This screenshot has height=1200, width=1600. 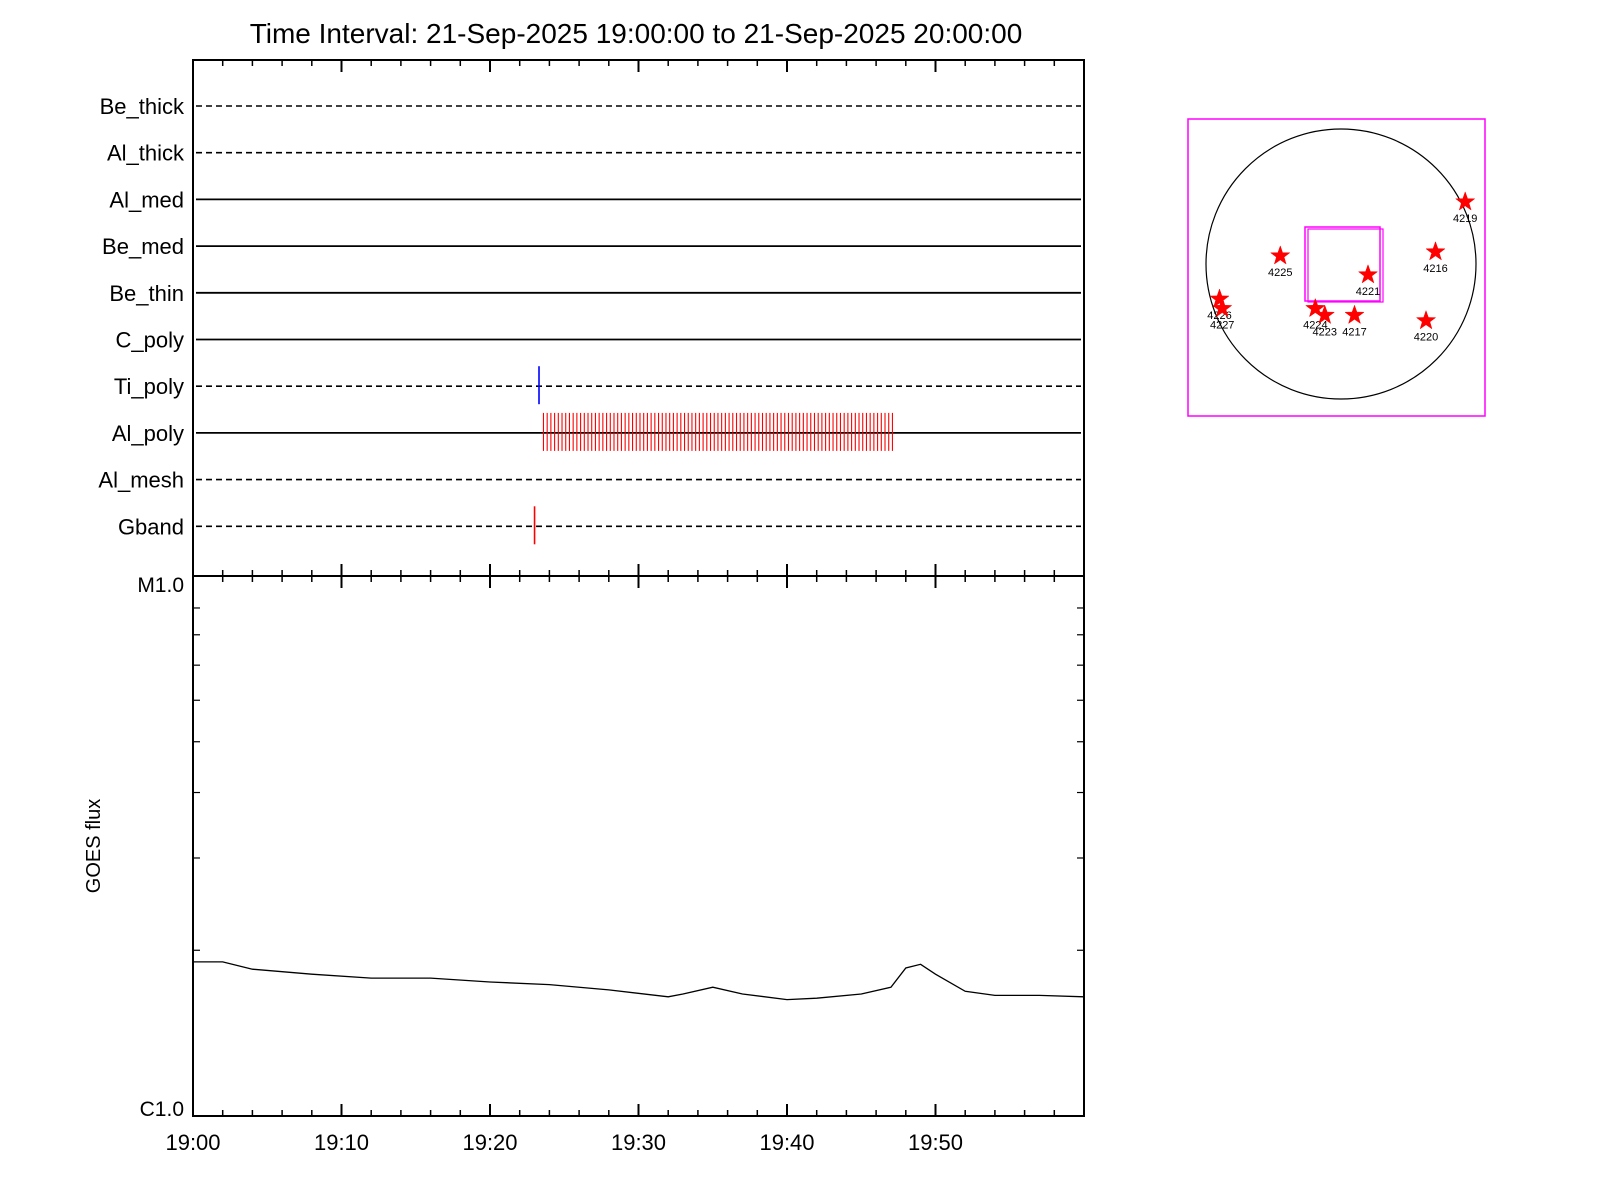 What do you see at coordinates (150, 340) in the screenshot?
I see `channel-label: C_poly` at bounding box center [150, 340].